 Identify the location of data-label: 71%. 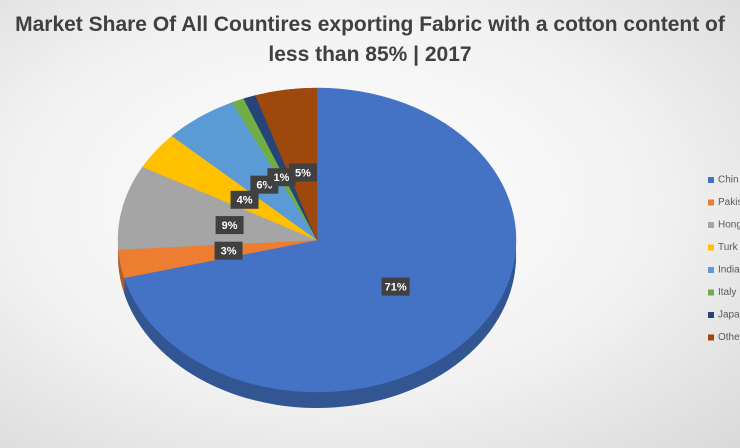
(396, 287).